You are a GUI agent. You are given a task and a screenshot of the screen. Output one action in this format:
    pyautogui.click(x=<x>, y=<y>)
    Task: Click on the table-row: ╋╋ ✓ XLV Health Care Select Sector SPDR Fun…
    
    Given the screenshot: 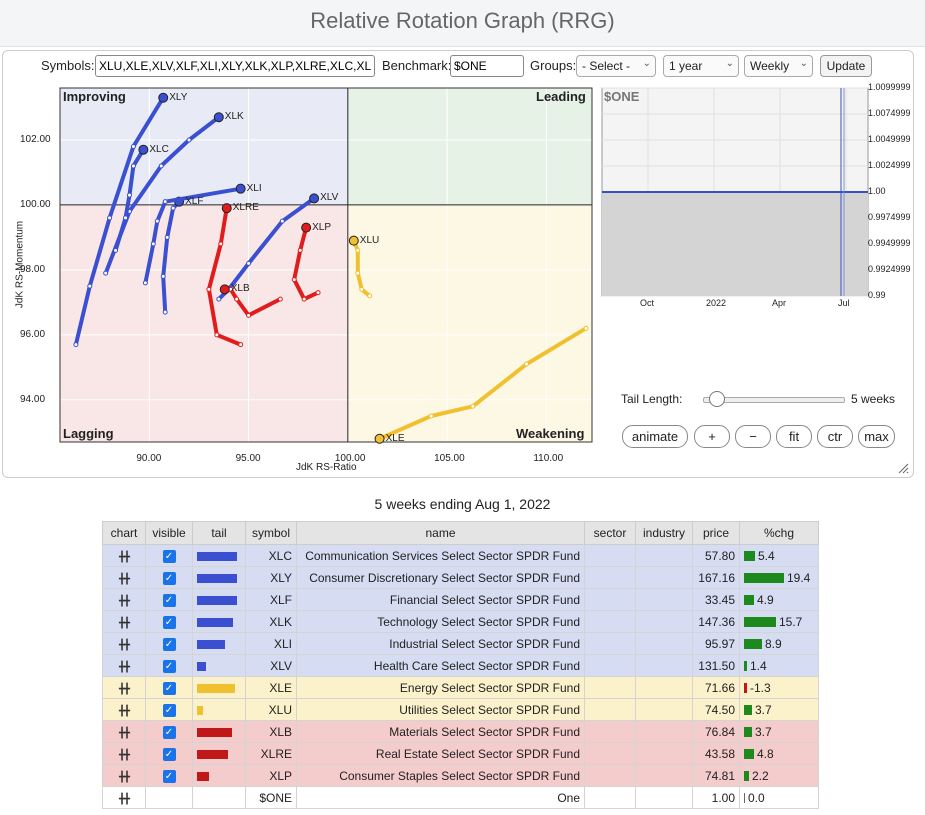 What is the action you would take?
    pyautogui.click(x=460, y=665)
    